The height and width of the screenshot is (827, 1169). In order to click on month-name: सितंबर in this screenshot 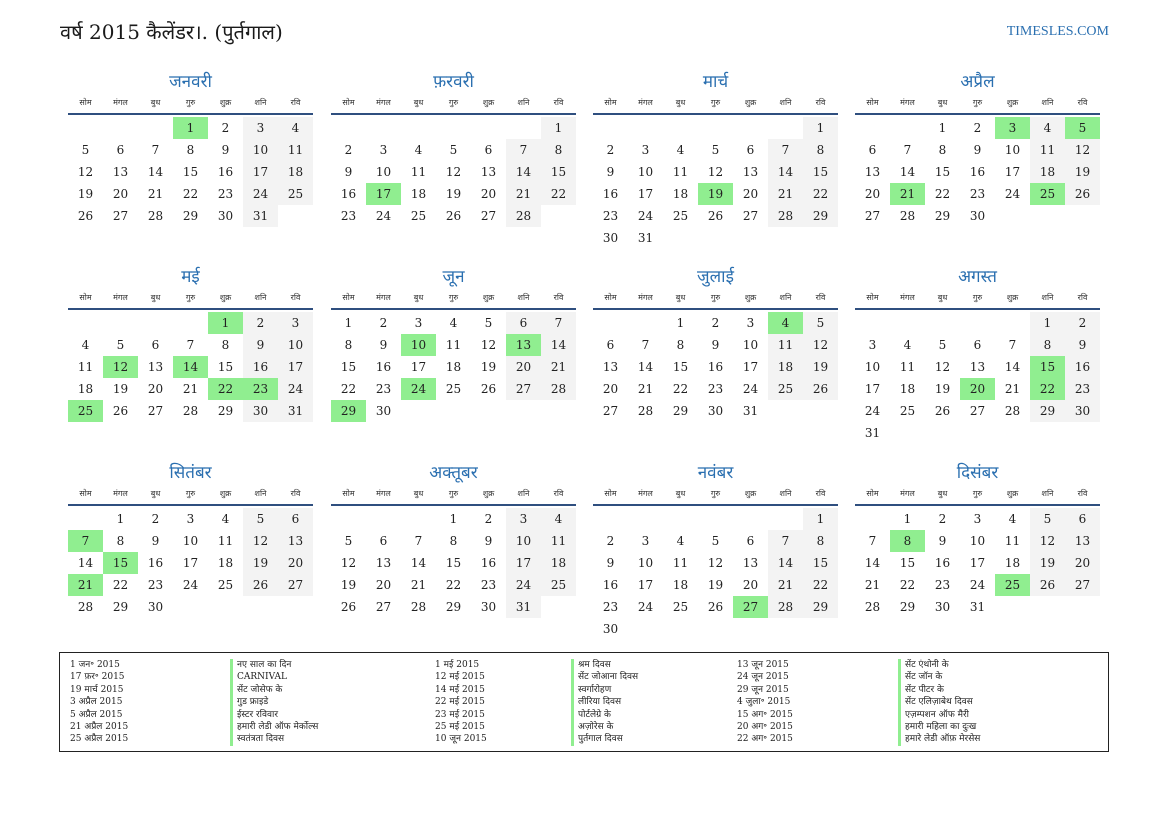, I will do `click(190, 473)`.